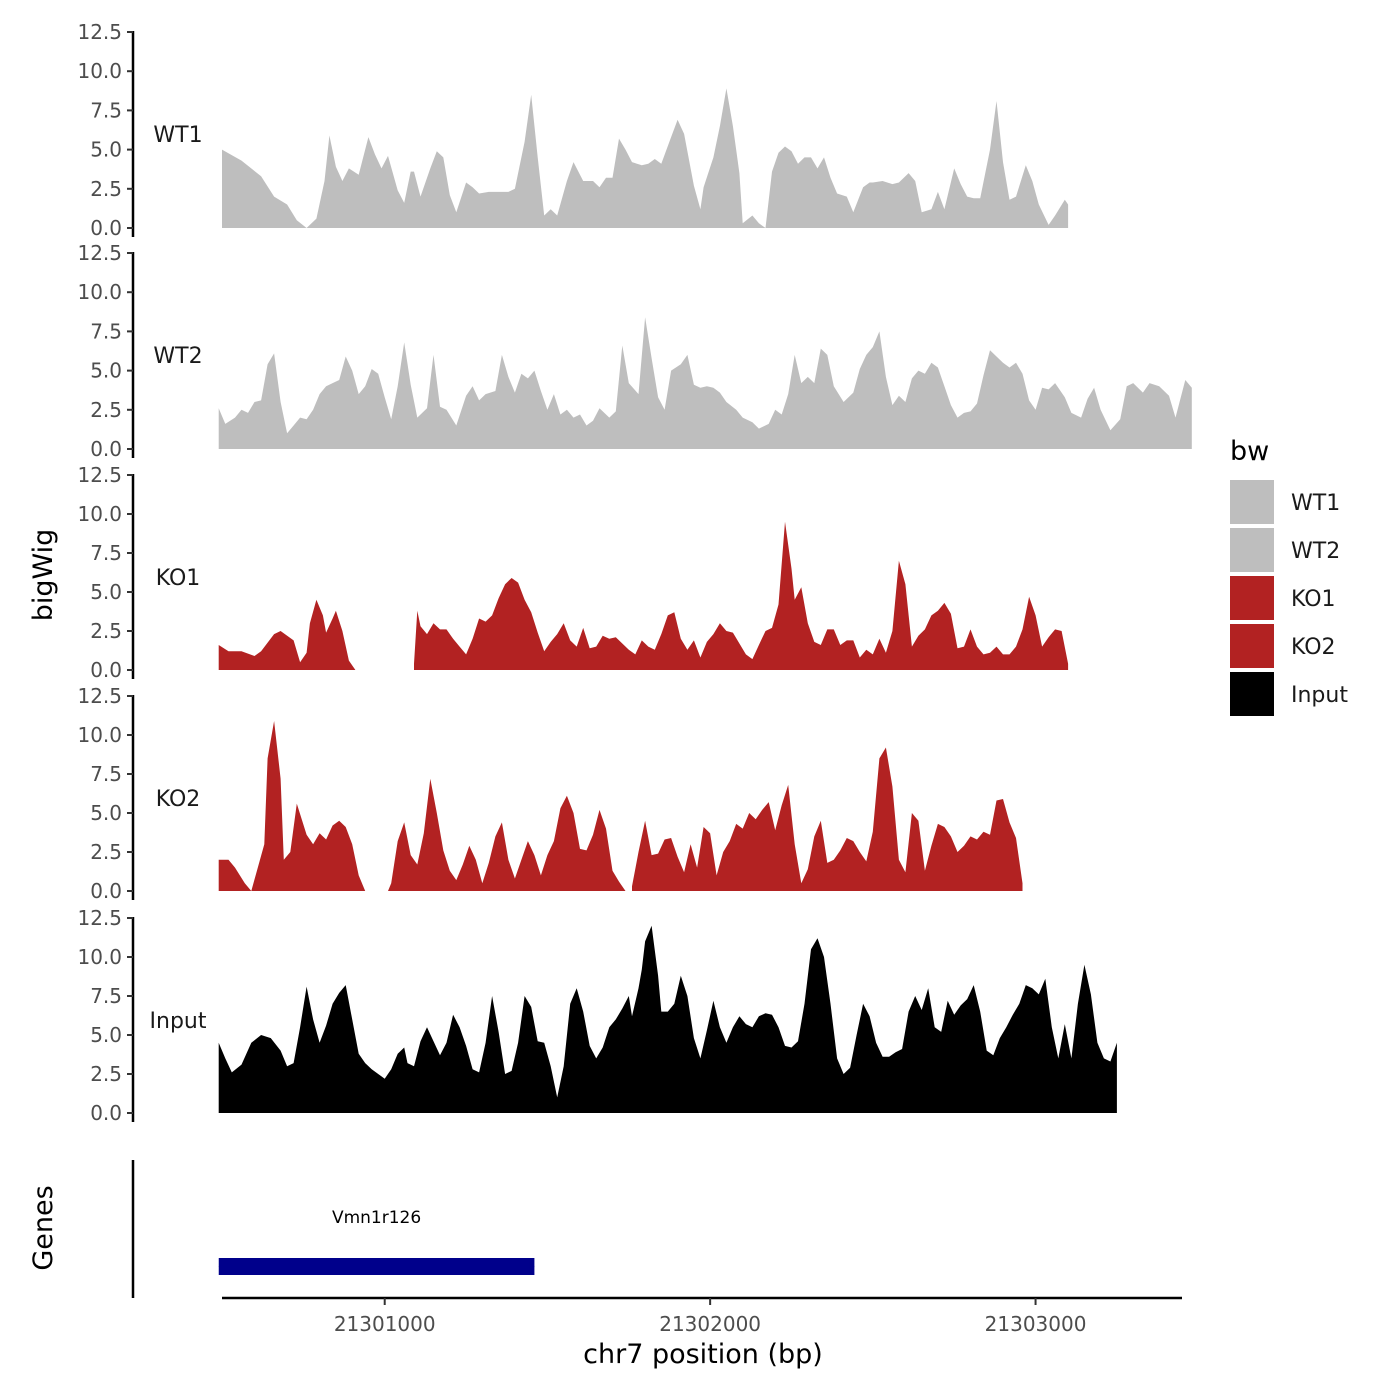 The width and height of the screenshot is (1400, 1400). I want to click on track-panel-input: 0.0 2.5 5.0 7.5 10.0 12.5 Input, so click(597, 1015).